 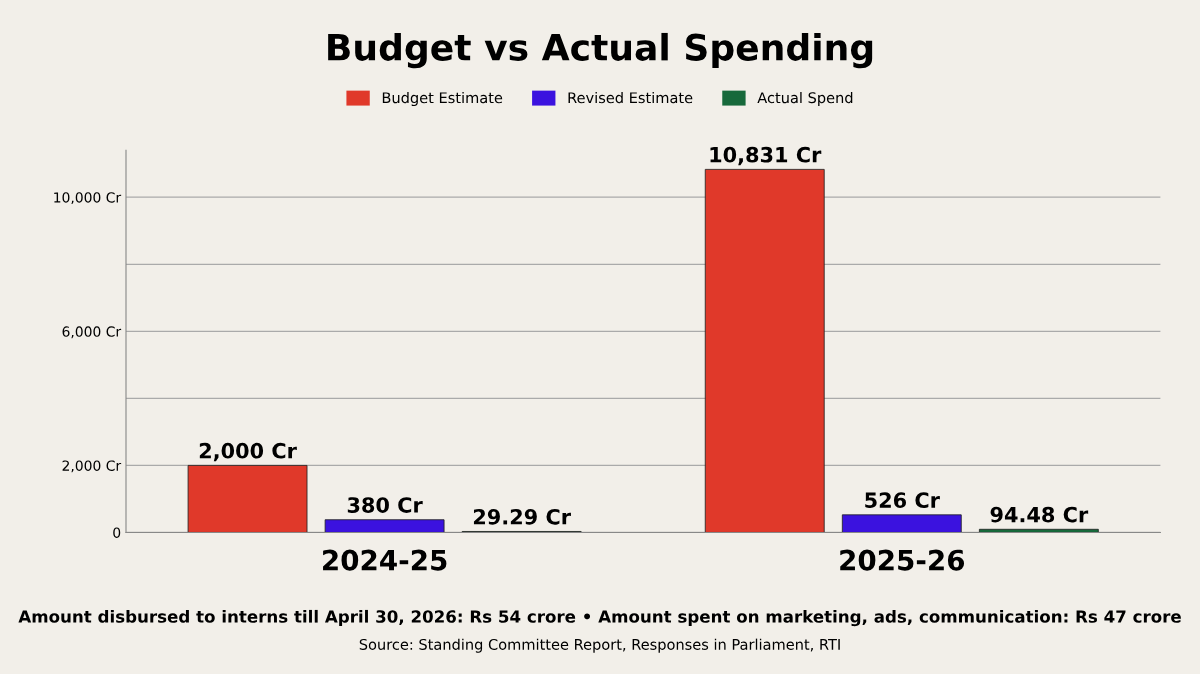 I want to click on data-label: 526 Cr, so click(x=902, y=500).